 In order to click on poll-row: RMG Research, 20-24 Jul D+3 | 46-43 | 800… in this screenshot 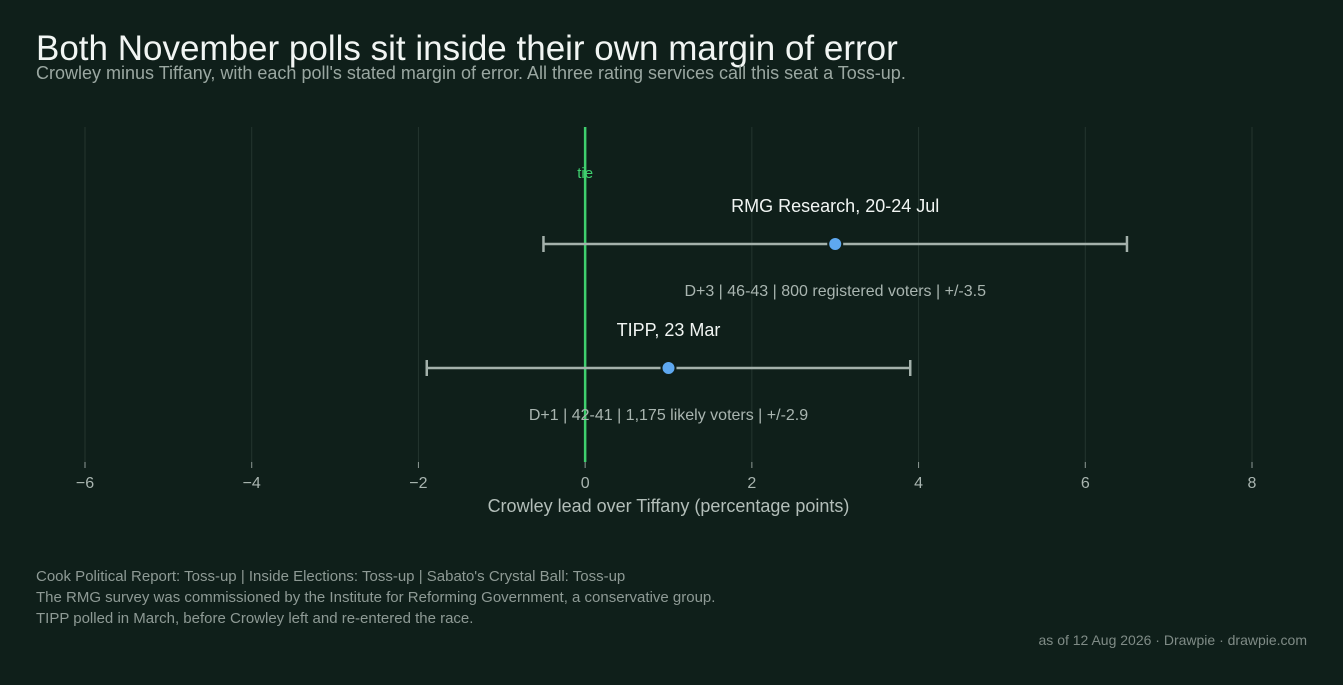, I will do `click(835, 248)`.